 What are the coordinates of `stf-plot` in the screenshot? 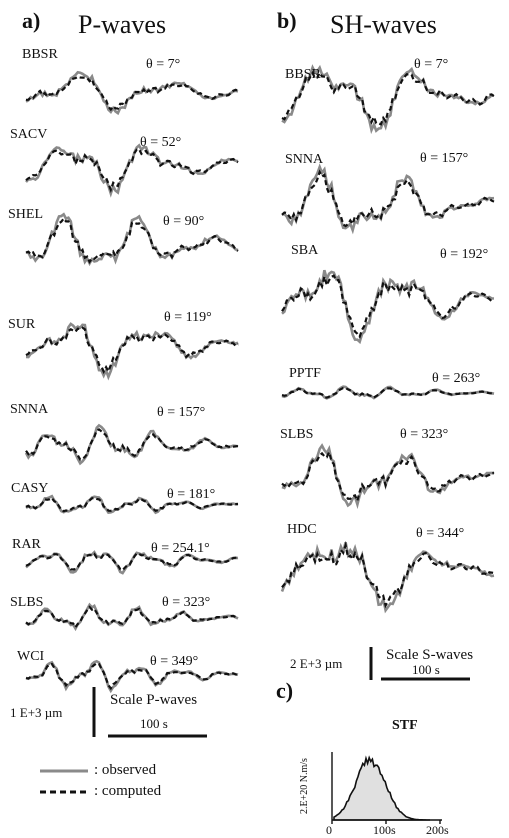 It's located at (386, 788).